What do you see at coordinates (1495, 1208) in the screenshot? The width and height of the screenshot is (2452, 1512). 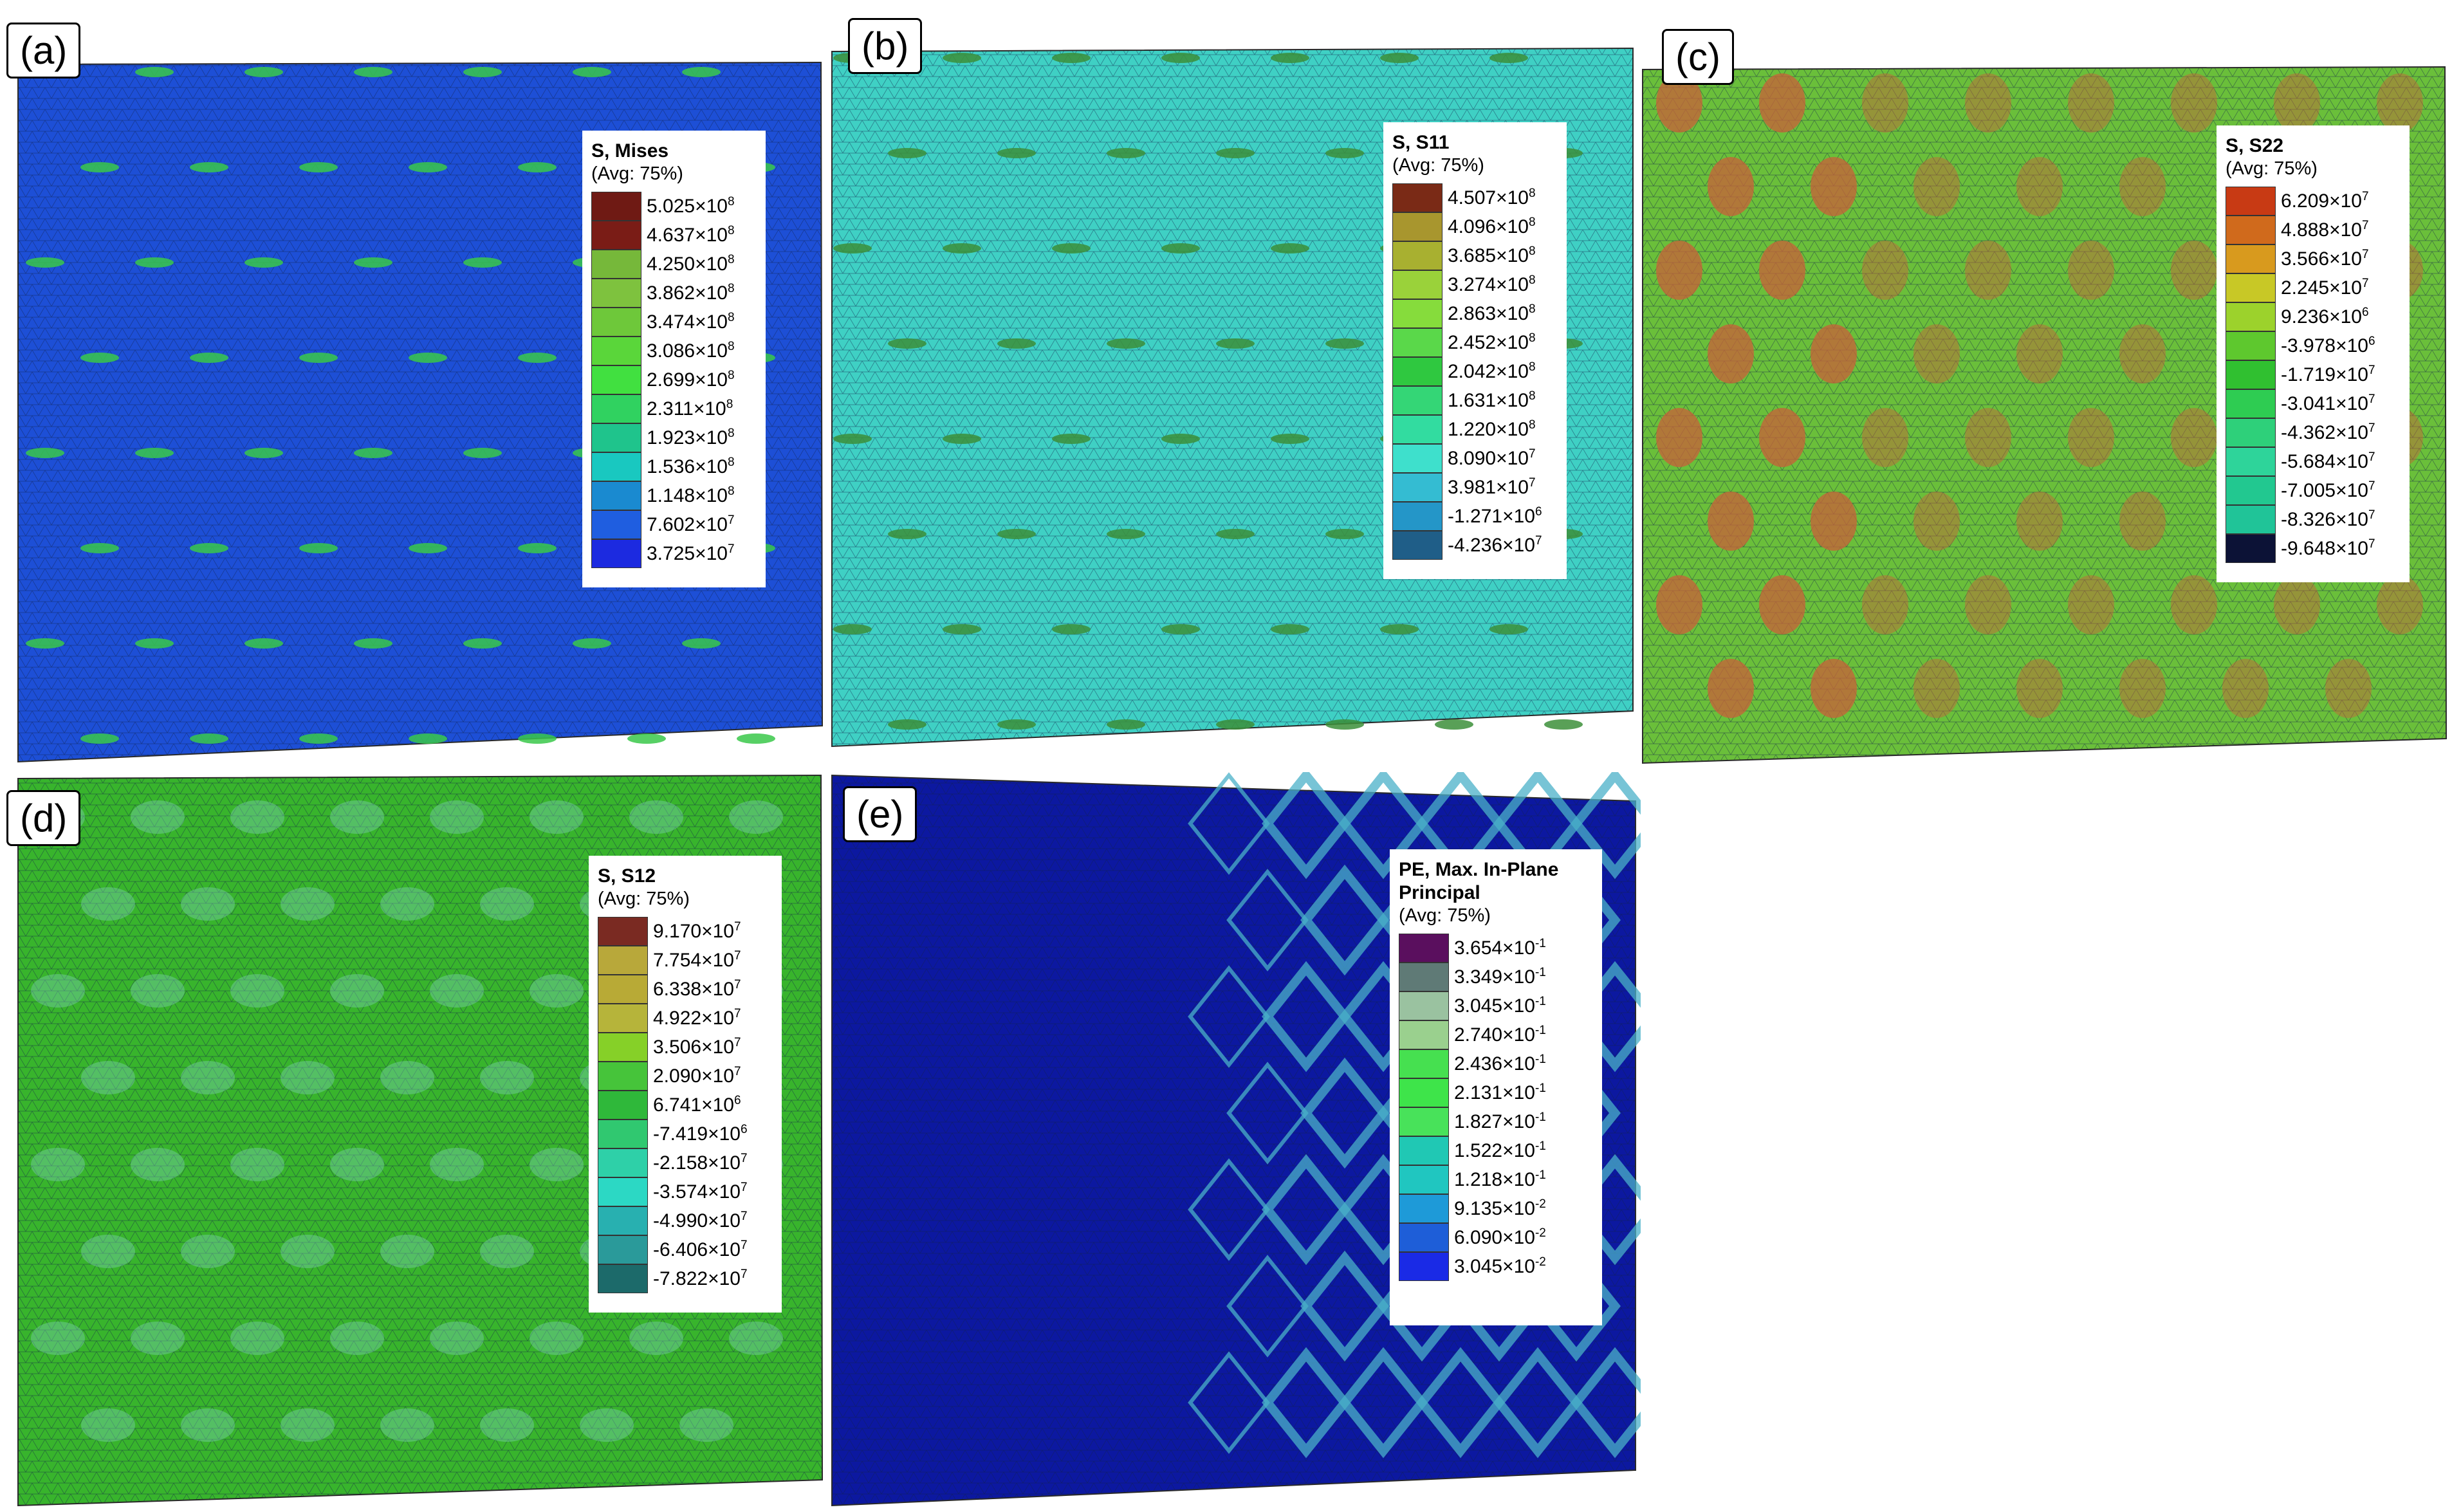 I see `legend-mantissa: 9.135×10` at bounding box center [1495, 1208].